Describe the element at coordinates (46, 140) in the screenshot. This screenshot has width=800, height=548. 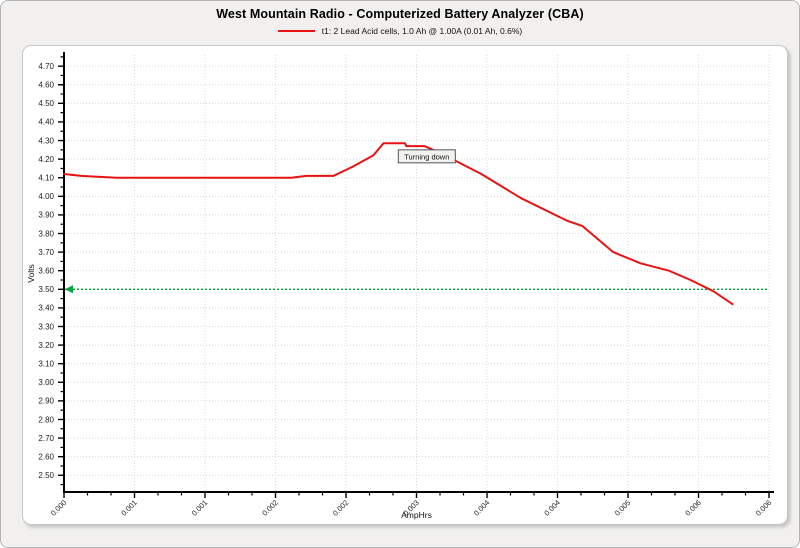
I see `y-tick-label: 4.30` at that location.